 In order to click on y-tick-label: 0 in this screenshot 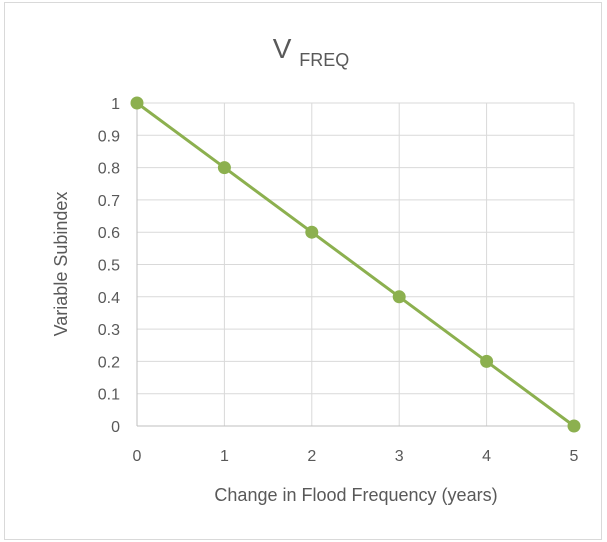, I will do `click(115, 427)`.